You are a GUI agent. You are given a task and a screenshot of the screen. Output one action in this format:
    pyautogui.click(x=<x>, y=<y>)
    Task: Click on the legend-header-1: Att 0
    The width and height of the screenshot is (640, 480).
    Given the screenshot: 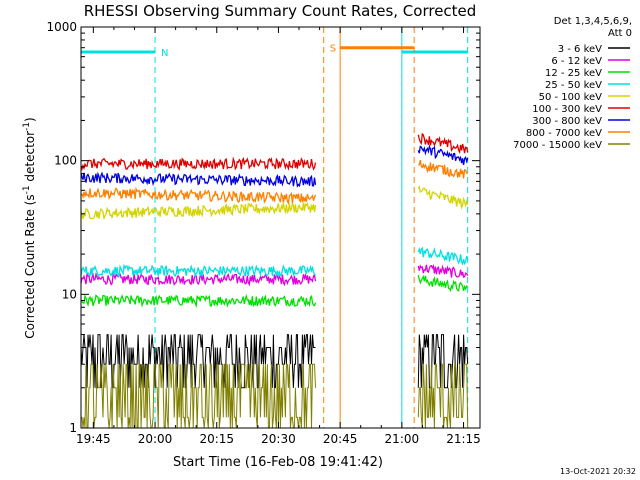 What is the action you would take?
    pyautogui.click(x=620, y=33)
    